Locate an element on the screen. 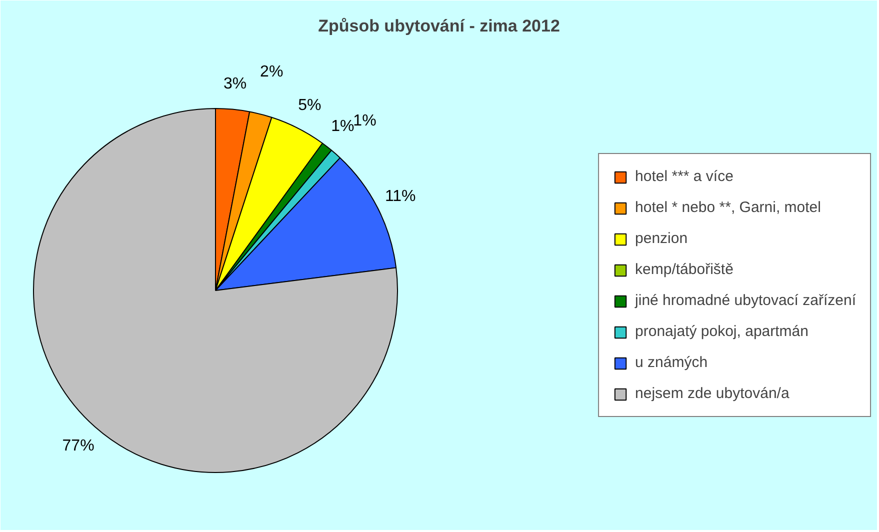 Image resolution: width=879 pixels, height=532 pixels. legend-label: pronajatý pokoj, apartmán is located at coordinates (721, 331).